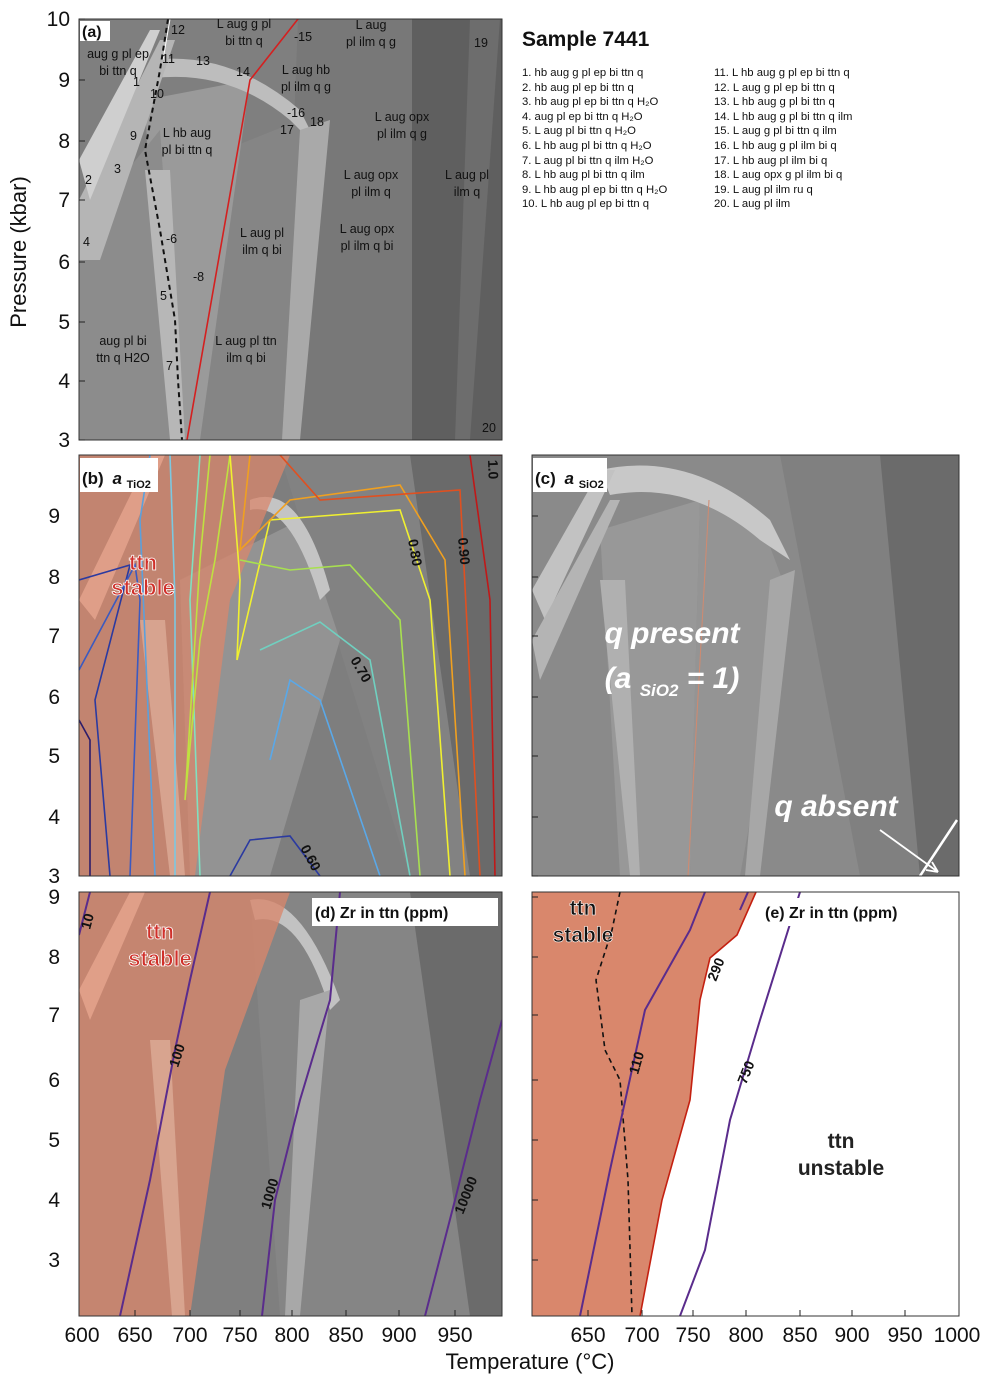 Image resolution: width=992 pixels, height=1377 pixels. I want to click on panel-c-sub: SiO2, so click(591, 485).